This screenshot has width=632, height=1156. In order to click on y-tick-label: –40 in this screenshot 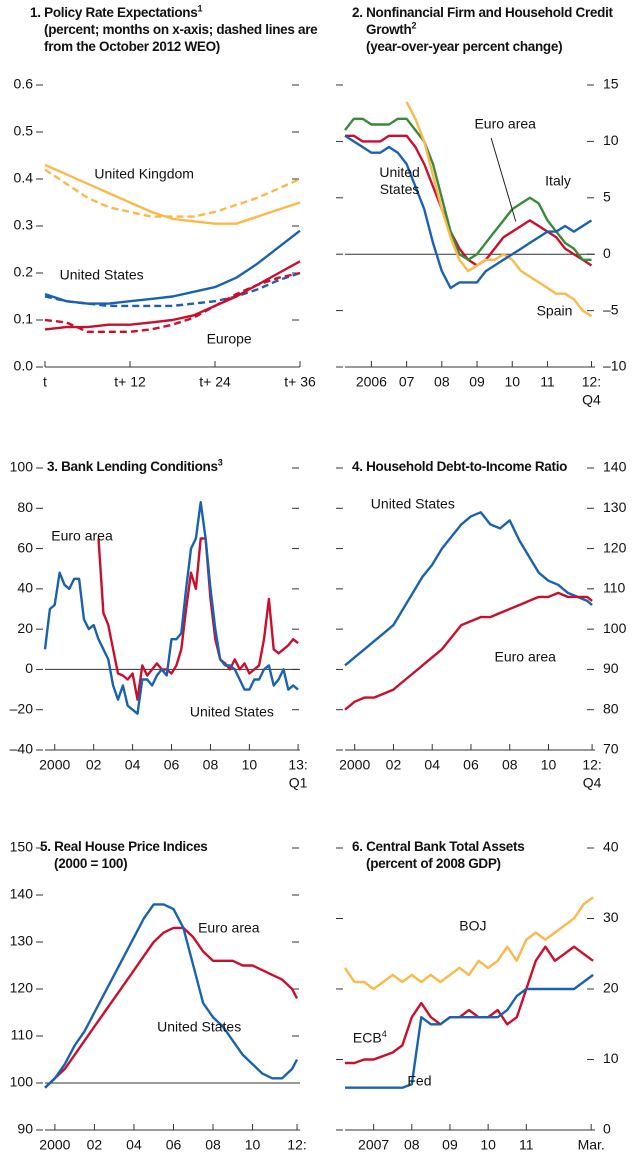, I will do `click(22, 749)`.